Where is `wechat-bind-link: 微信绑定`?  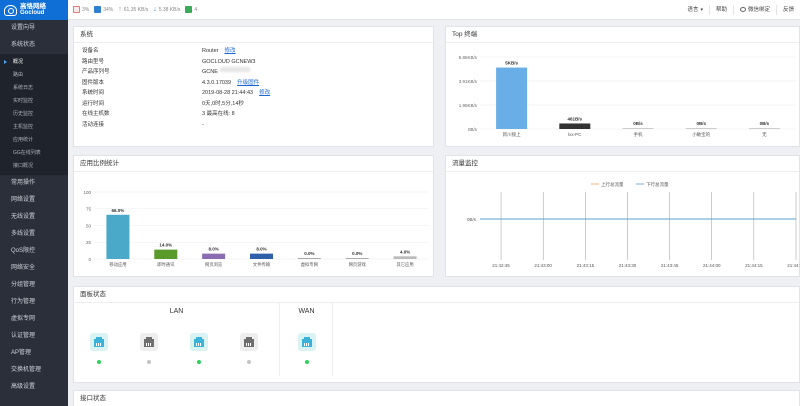 wechat-bind-link: 微信绑定 is located at coordinates (754, 9).